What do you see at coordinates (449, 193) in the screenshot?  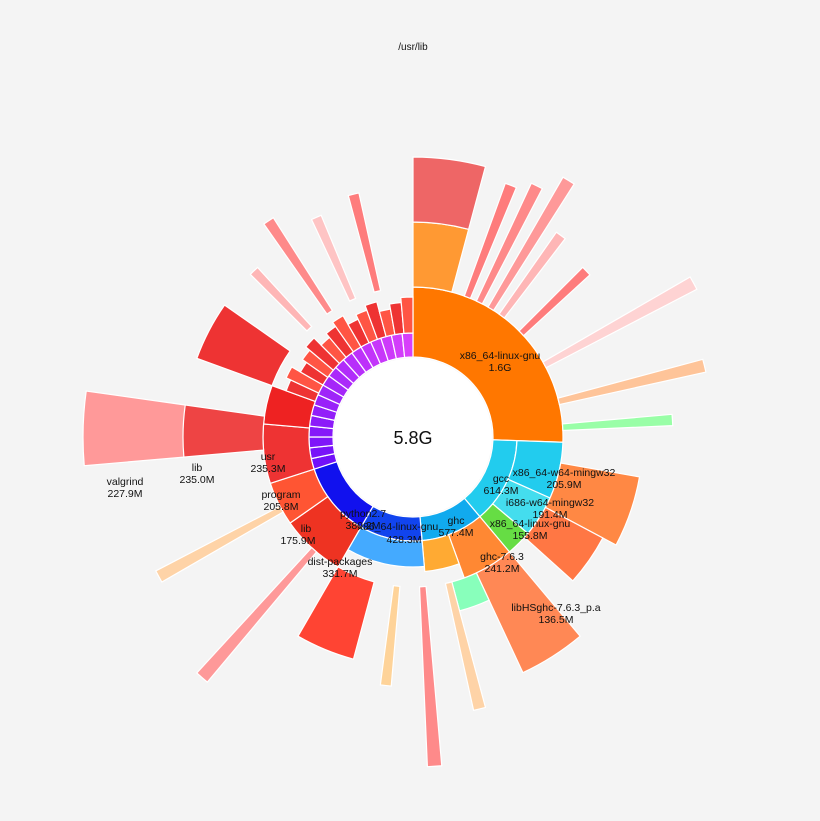 I see `segment-top-outer` at bounding box center [449, 193].